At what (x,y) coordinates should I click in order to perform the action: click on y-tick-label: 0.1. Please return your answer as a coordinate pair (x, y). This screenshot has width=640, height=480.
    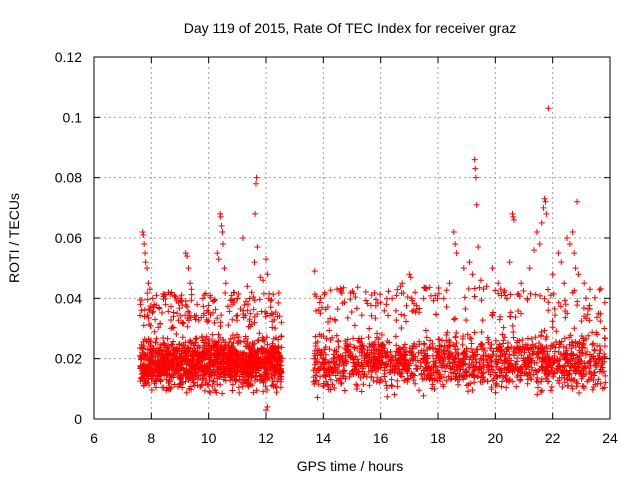
    Looking at the image, I should click on (73, 117).